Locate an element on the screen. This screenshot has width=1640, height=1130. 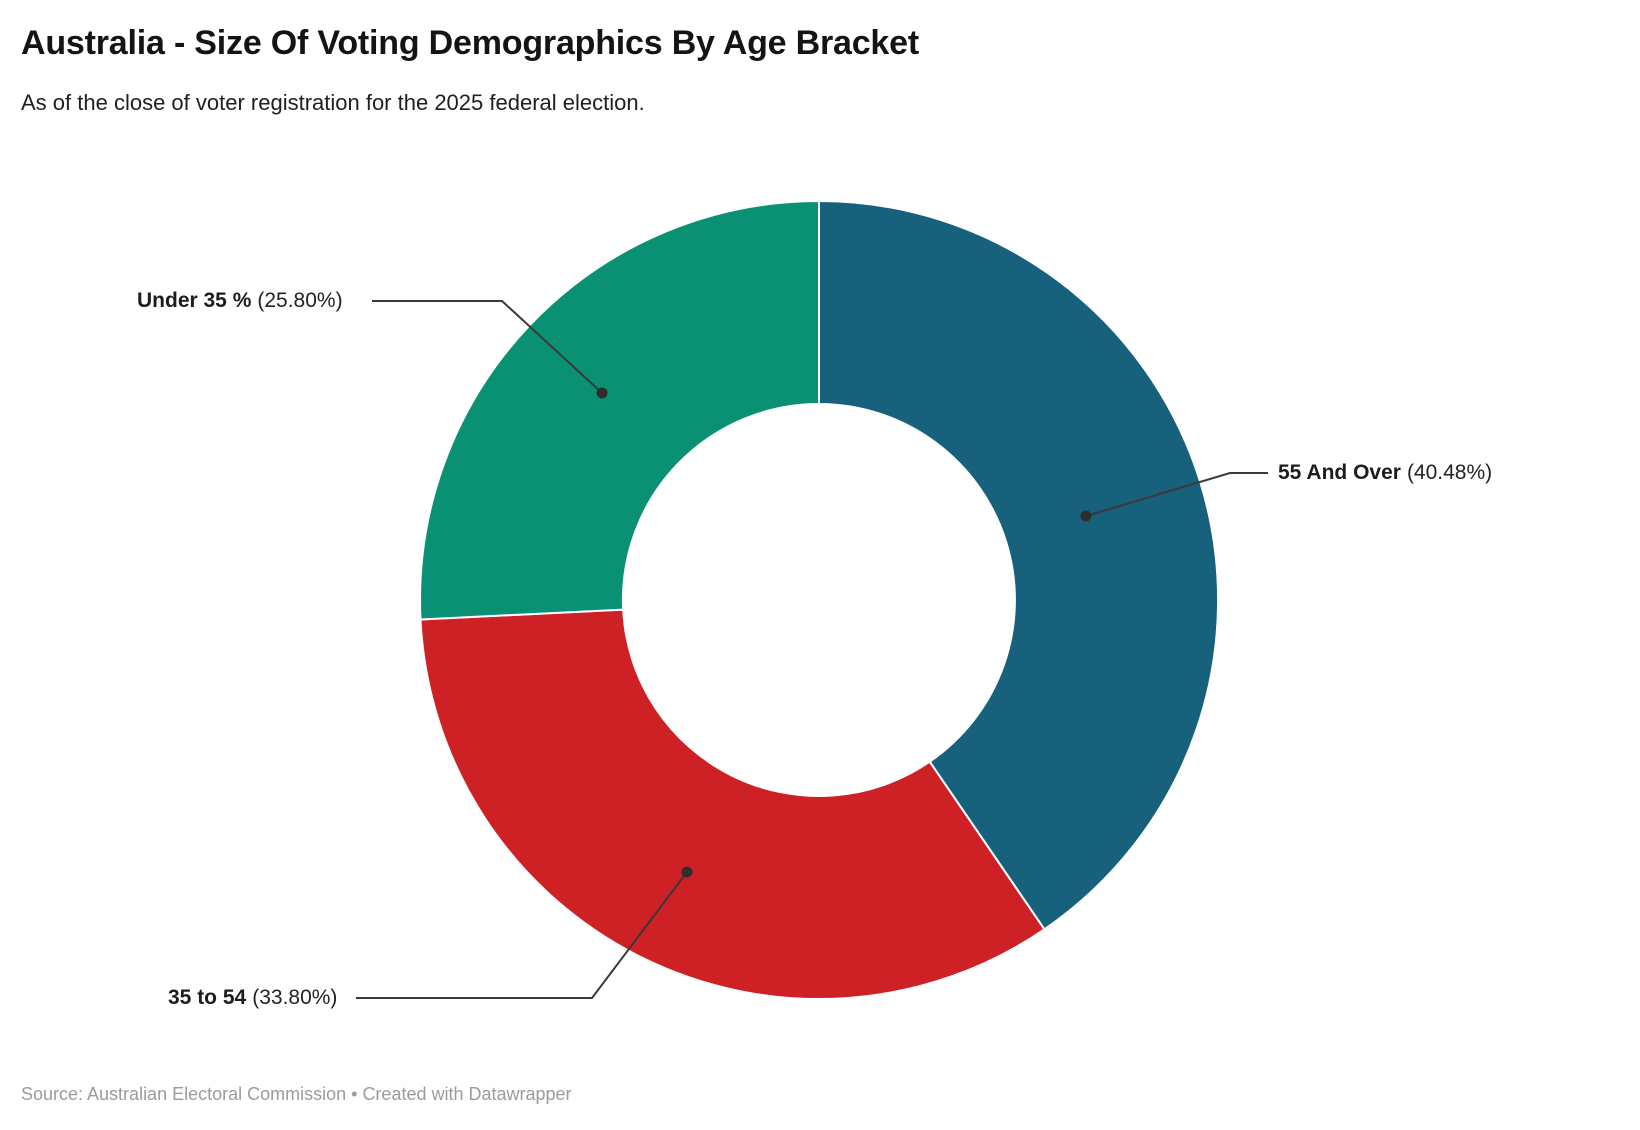
slice-label-percent: (25.80%) is located at coordinates (300, 300).